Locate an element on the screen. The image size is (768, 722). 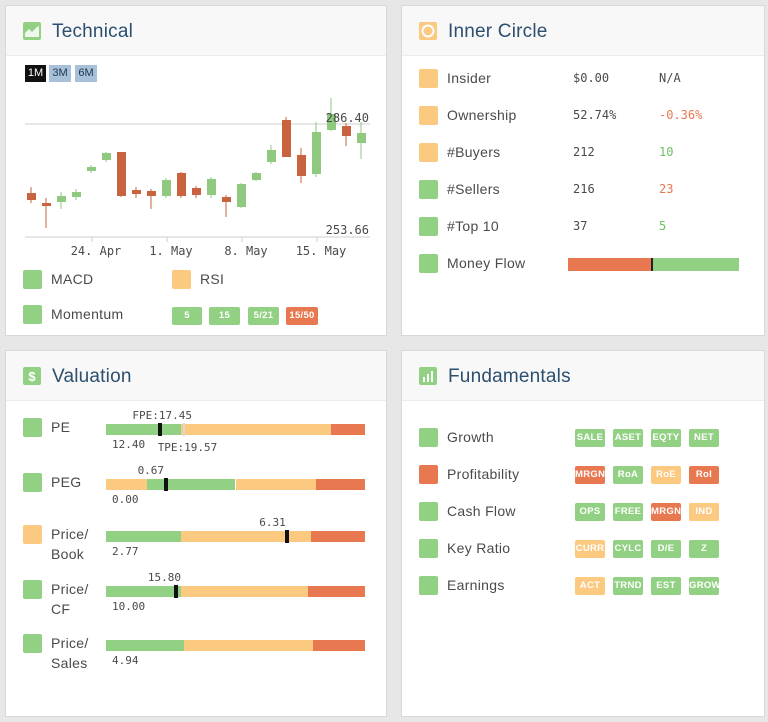
momentum-label: Momentum is located at coordinates (87, 314).